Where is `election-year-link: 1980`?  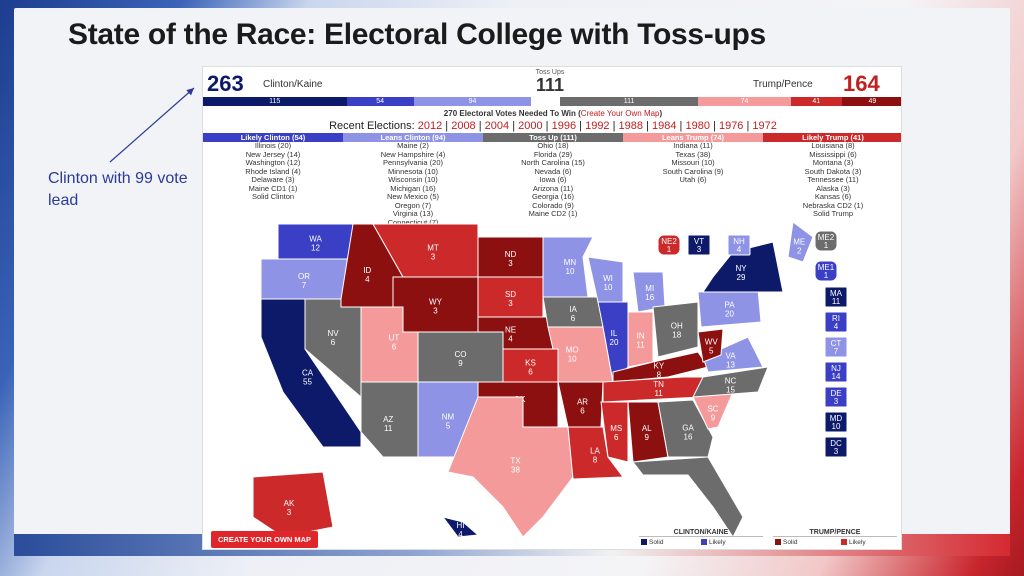 election-year-link: 1980 is located at coordinates (697, 126).